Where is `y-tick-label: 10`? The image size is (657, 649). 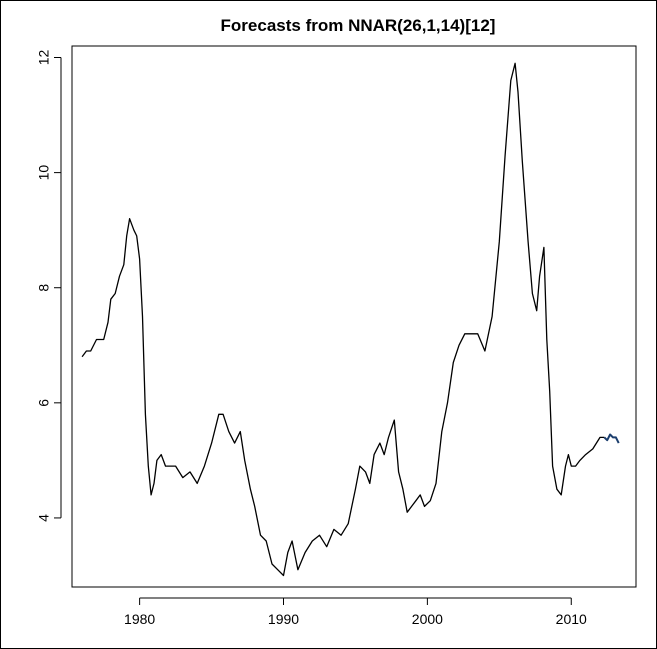
y-tick-label: 10 is located at coordinates (44, 173).